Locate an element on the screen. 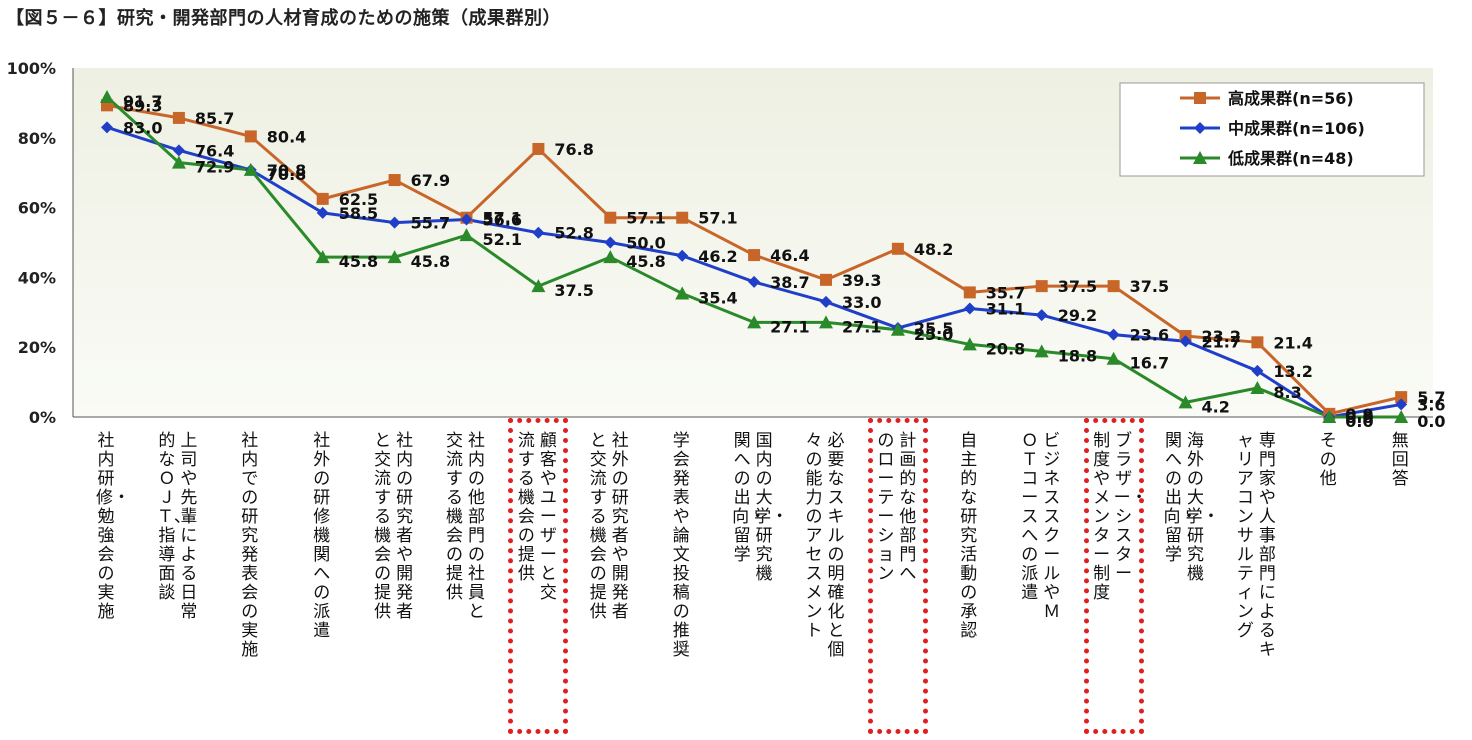  data-label: 35.4 is located at coordinates (717, 297).